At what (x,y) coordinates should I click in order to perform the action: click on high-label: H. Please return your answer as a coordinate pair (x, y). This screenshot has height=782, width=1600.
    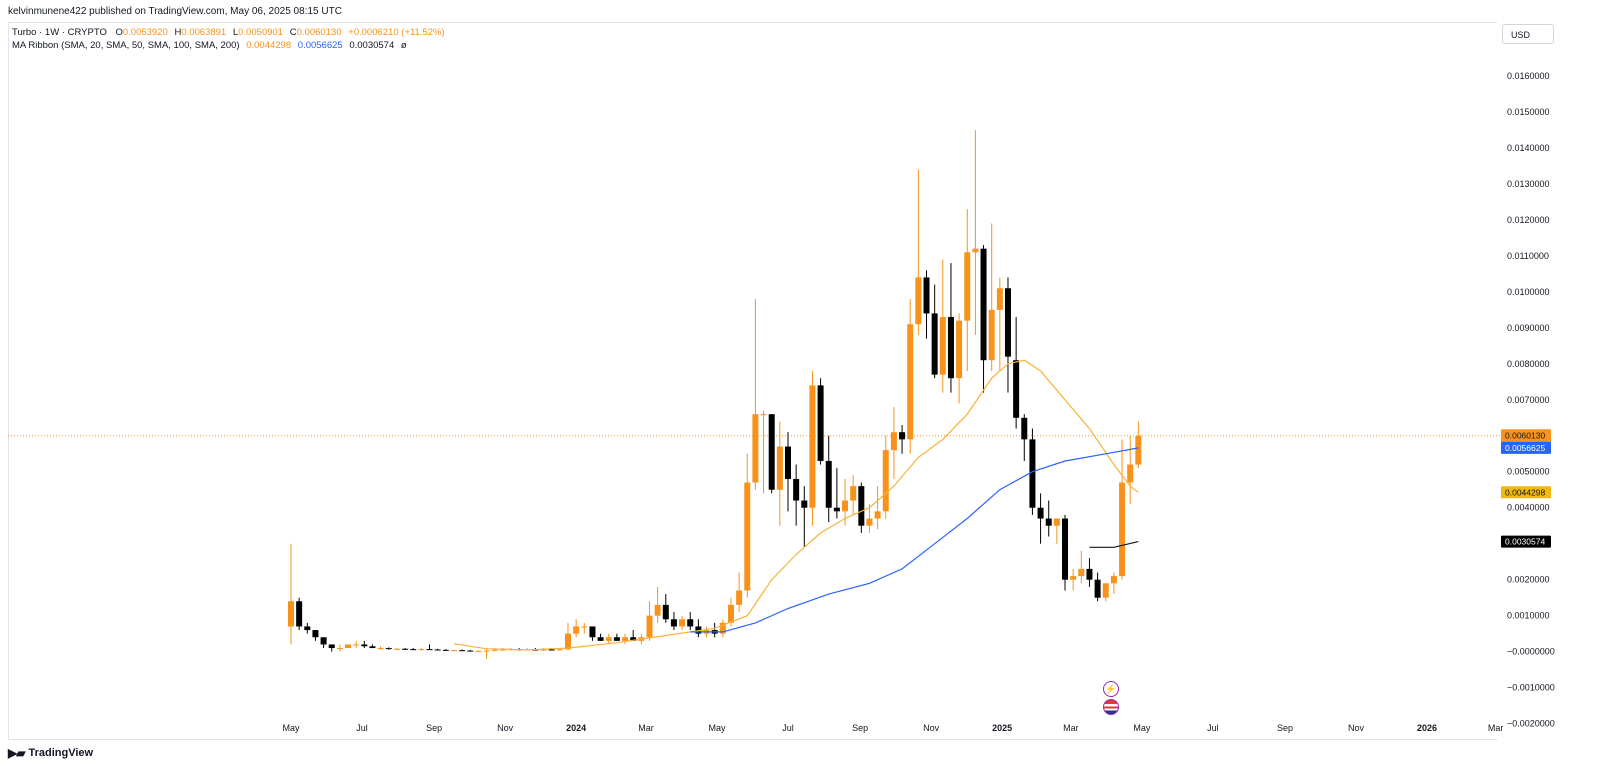
    Looking at the image, I should click on (178, 32).